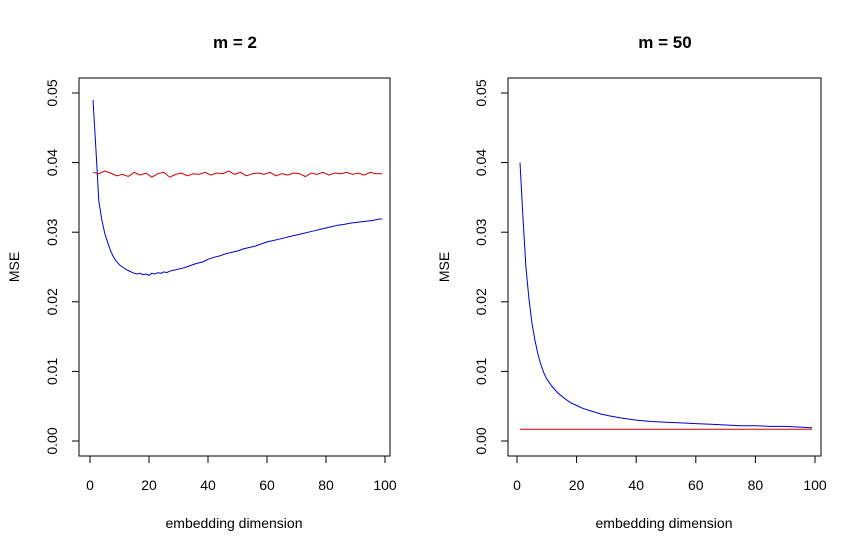 This screenshot has height=553, width=861. What do you see at coordinates (235, 42) in the screenshot?
I see `chart-title: m = 2` at bounding box center [235, 42].